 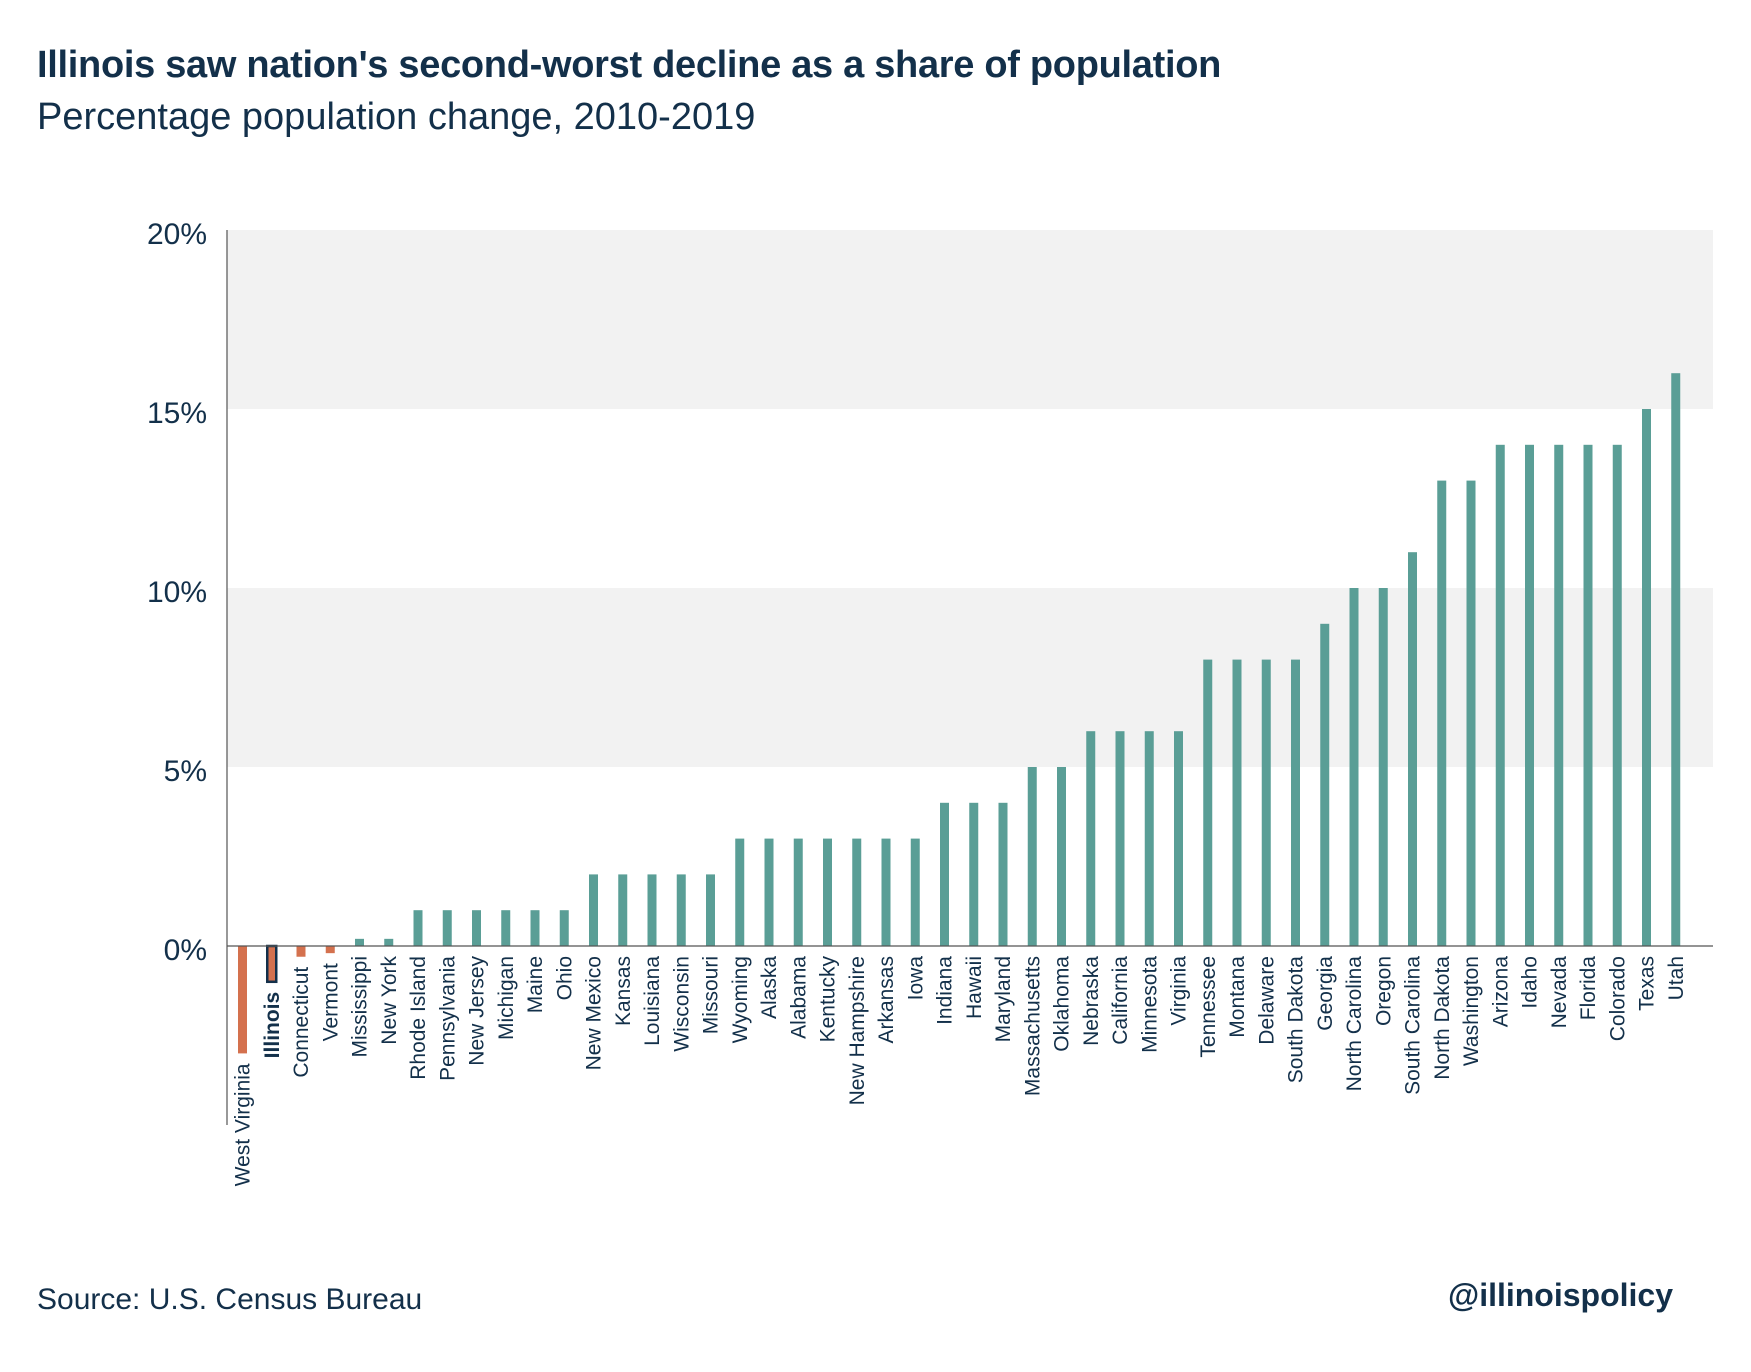 I want to click on x-tick-label-indiana: Indiana, so click(x=945, y=990).